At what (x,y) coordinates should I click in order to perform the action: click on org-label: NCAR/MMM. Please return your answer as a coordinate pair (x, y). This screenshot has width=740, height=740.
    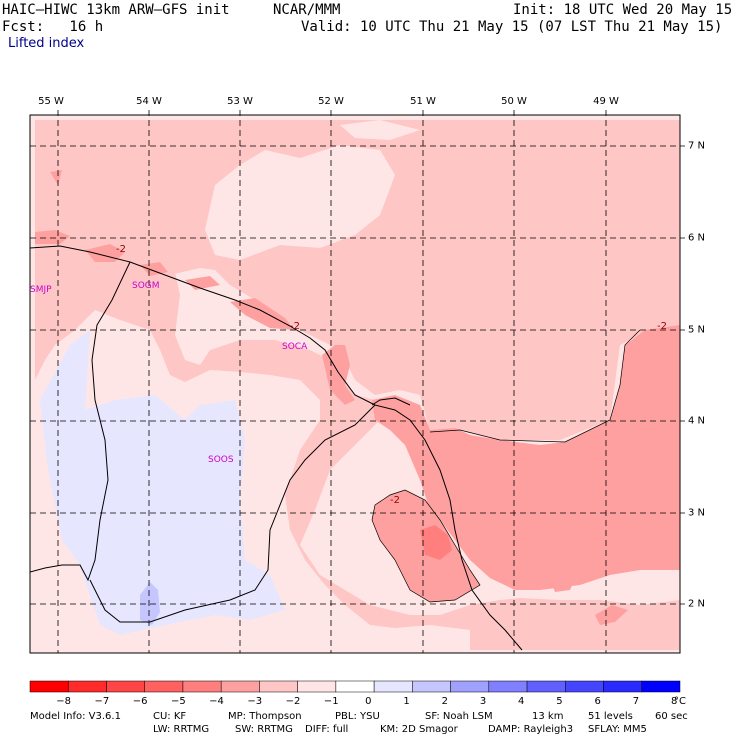
    Looking at the image, I should click on (307, 10).